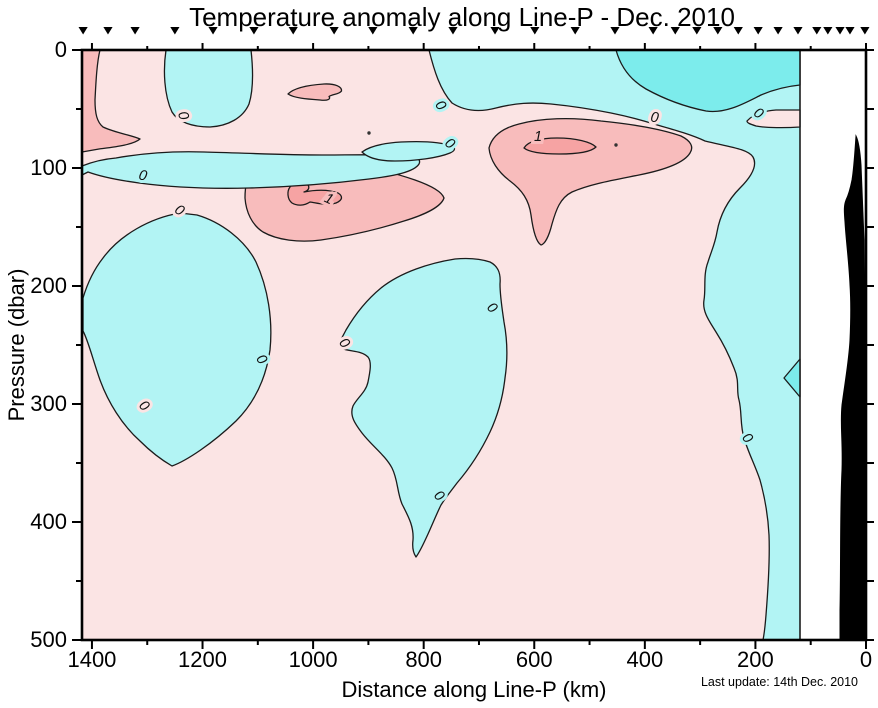 This screenshot has width=878, height=708. What do you see at coordinates (48, 167) in the screenshot?
I see `y-tick-label: 100` at bounding box center [48, 167].